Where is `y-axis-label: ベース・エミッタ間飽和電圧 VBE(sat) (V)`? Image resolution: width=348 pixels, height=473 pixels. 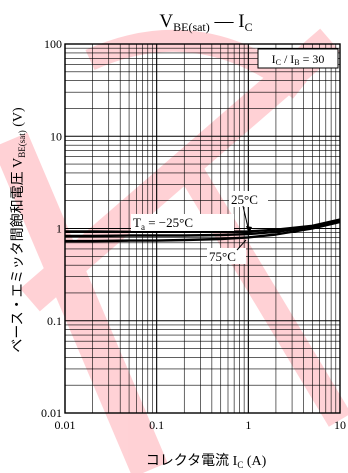
y-axis-label: ベース・エミッタ間飽和電圧 VBE(sat) (V) is located at coordinates (18, 230).